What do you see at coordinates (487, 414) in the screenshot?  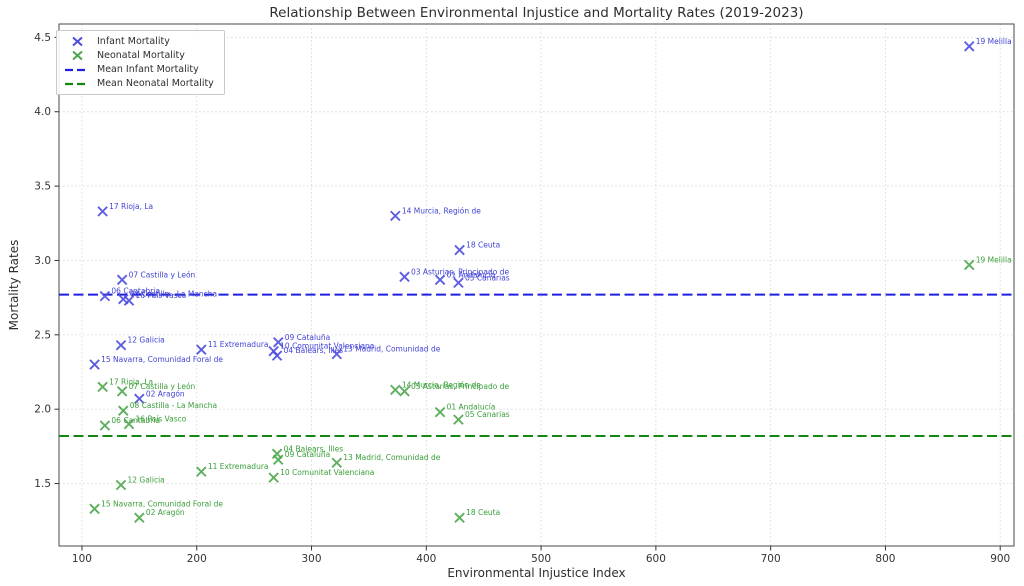 I see `neonatal-point-label: 05 Canarias` at bounding box center [487, 414].